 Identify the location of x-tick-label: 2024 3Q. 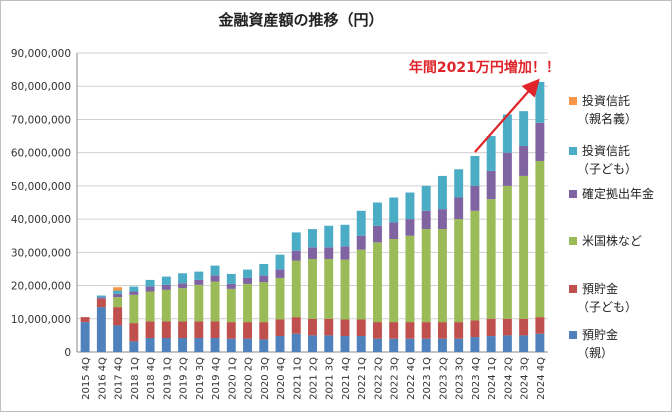
(525, 378).